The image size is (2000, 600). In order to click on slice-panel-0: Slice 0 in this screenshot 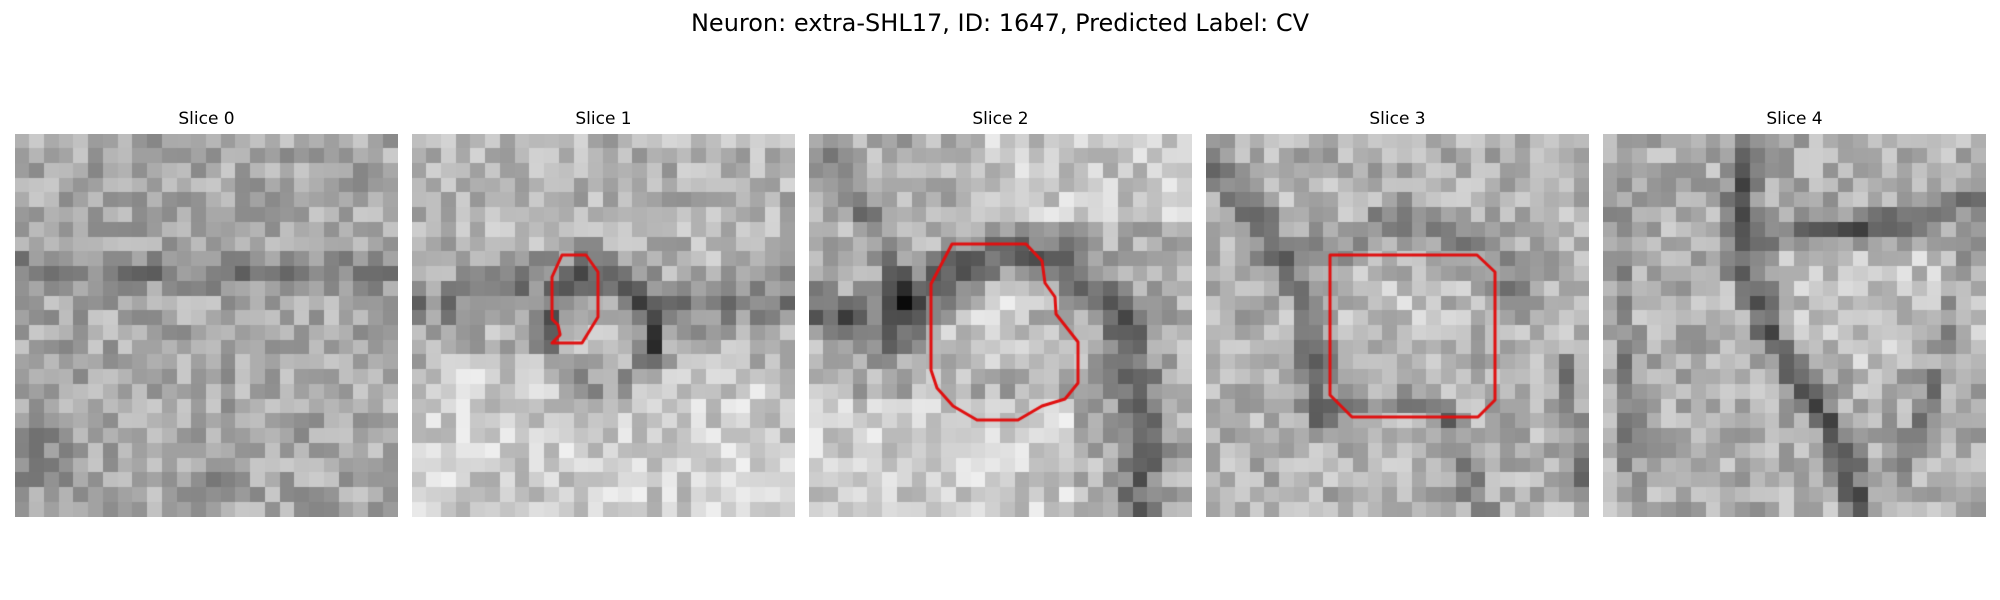, I will do `click(206, 313)`.